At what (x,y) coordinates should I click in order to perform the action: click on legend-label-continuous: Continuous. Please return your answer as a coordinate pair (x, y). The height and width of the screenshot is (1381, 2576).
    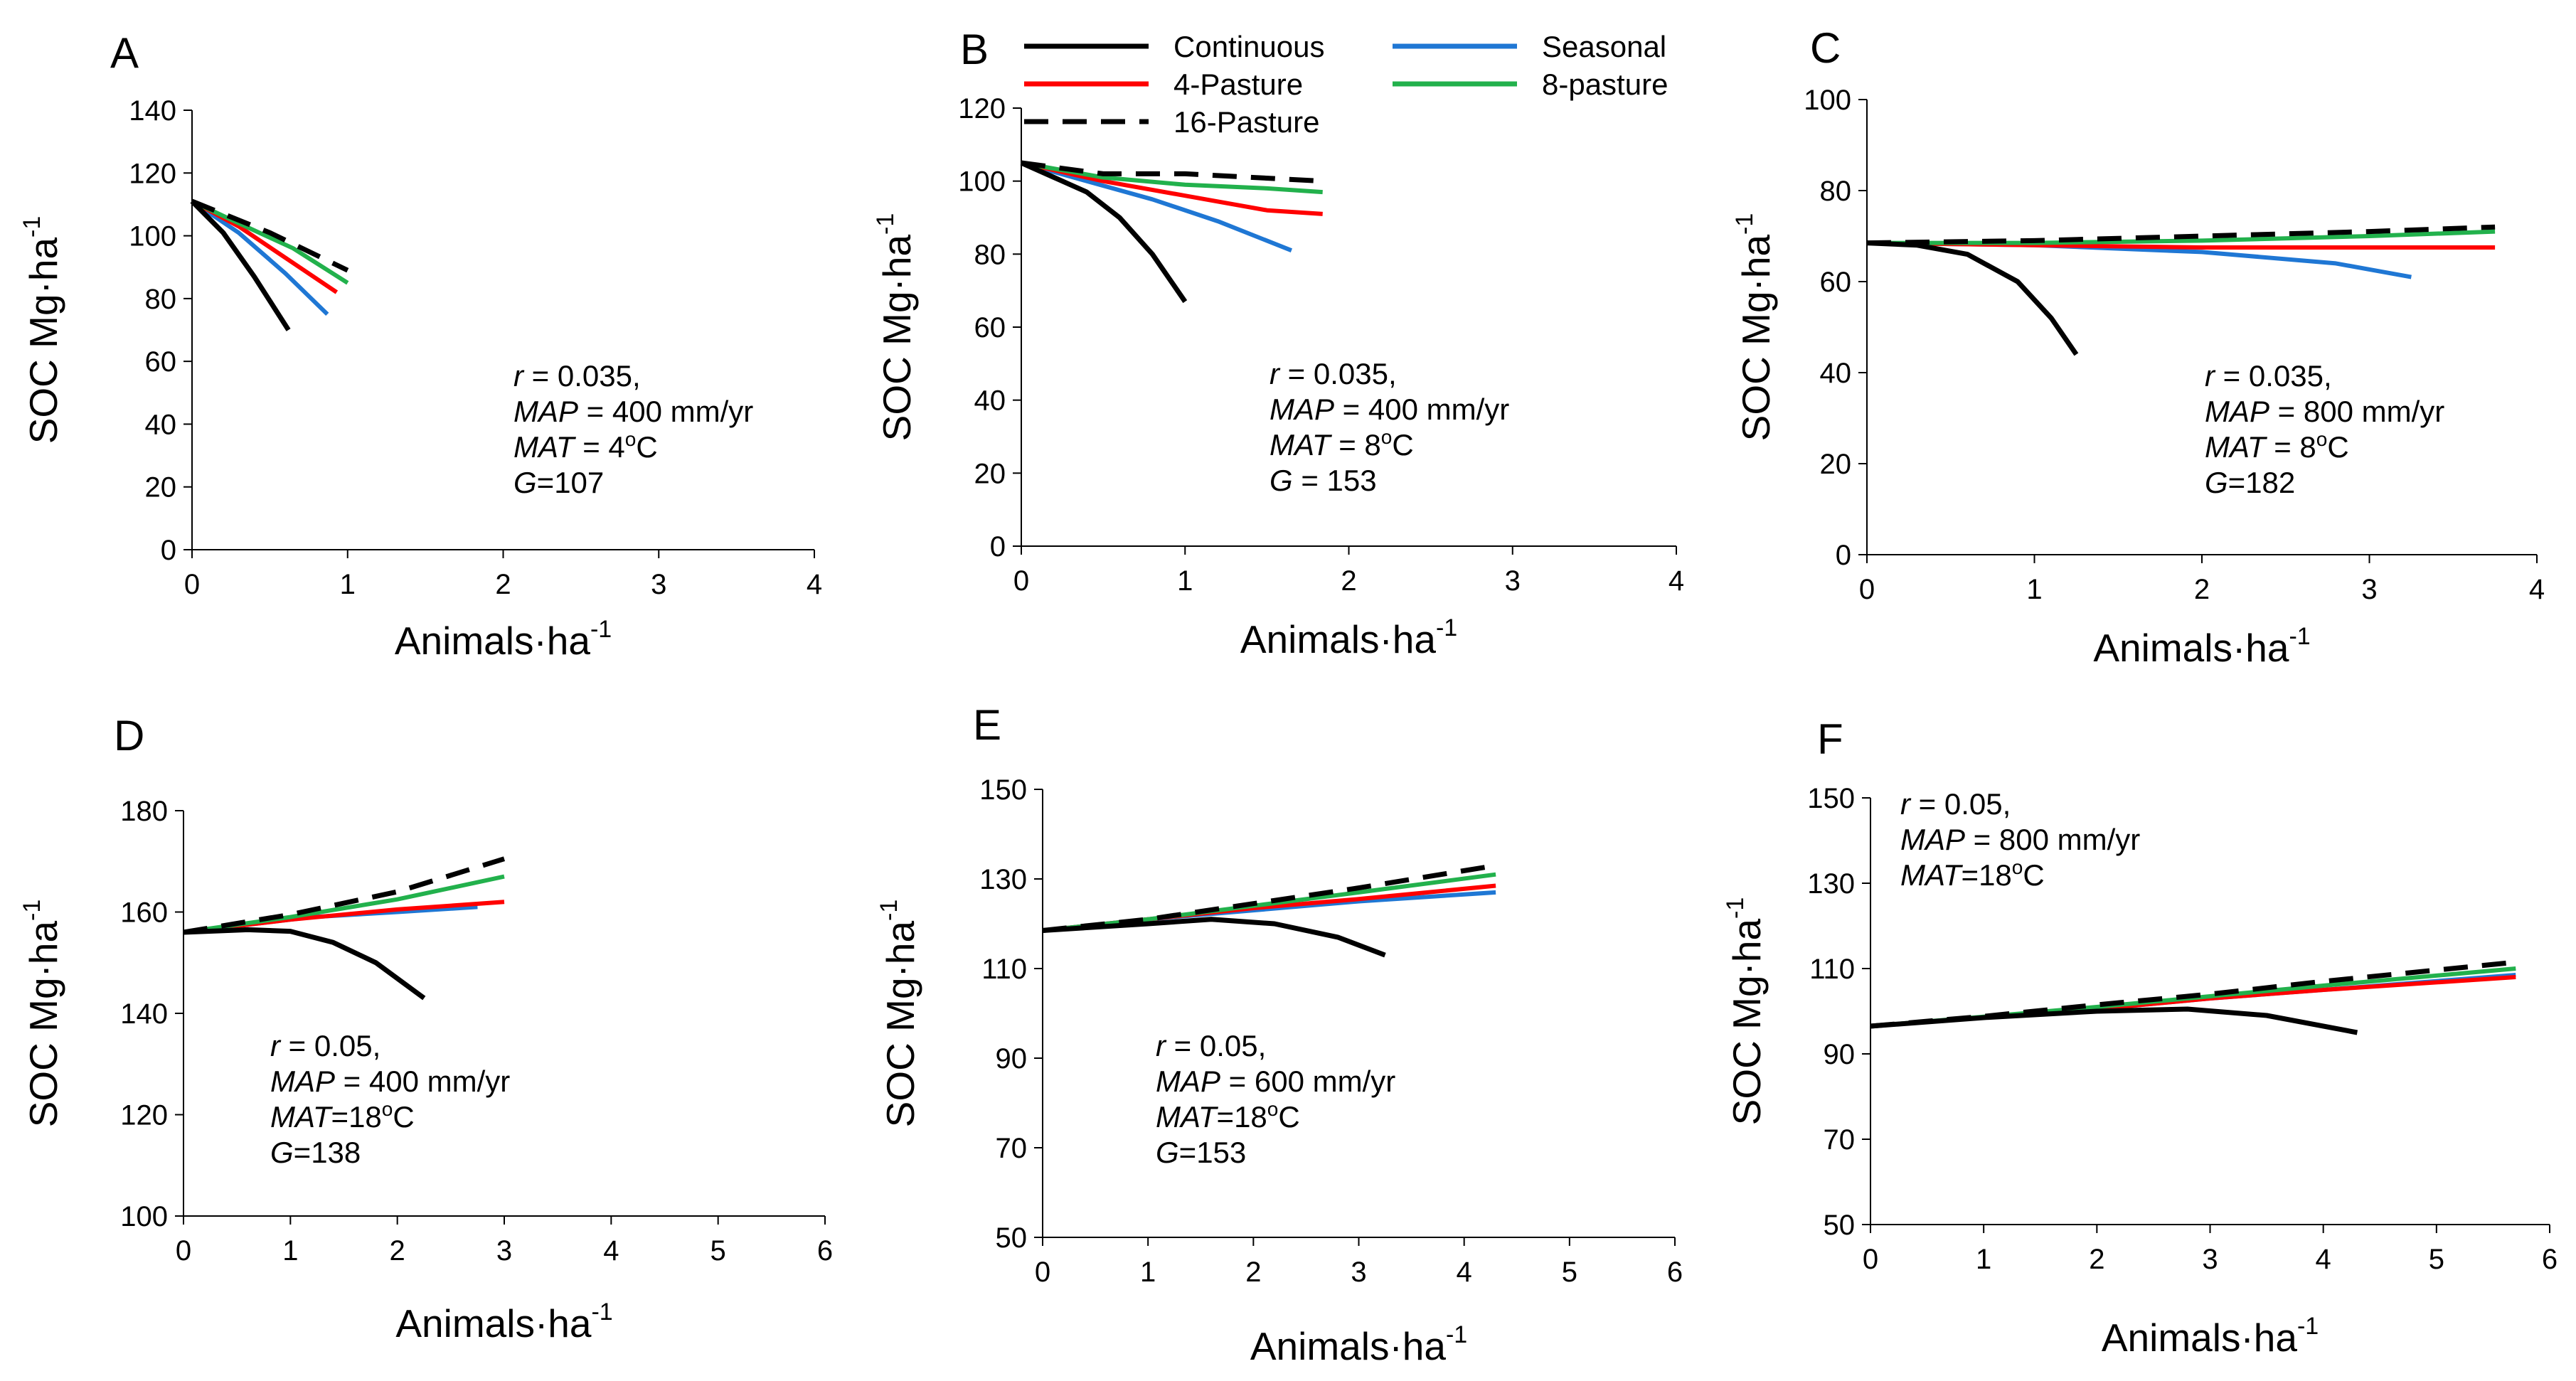
    Looking at the image, I should click on (1248, 46).